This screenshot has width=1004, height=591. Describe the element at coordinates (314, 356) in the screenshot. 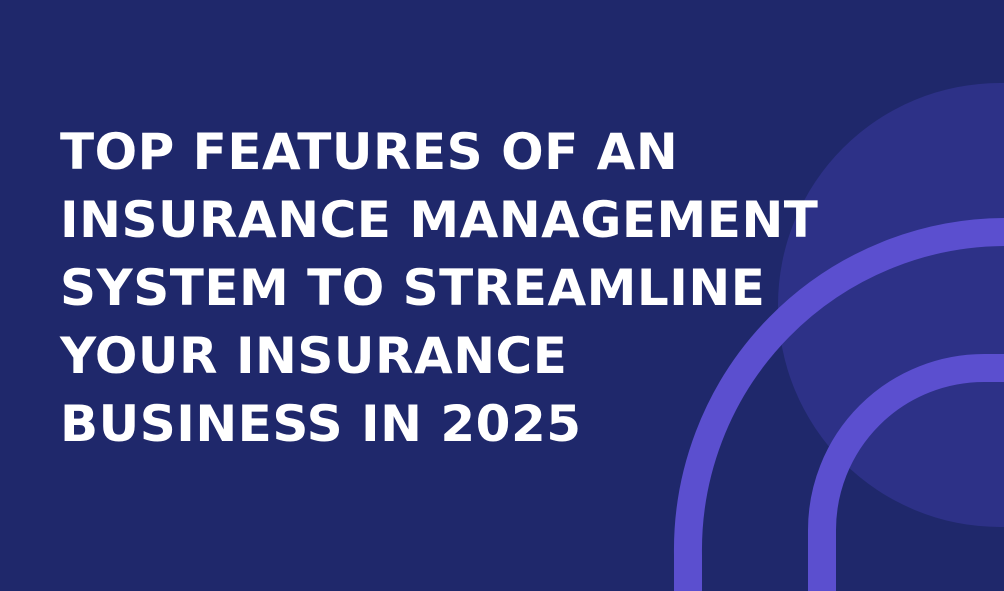

I see `headline-line-4: YOUR INSURANCE` at that location.